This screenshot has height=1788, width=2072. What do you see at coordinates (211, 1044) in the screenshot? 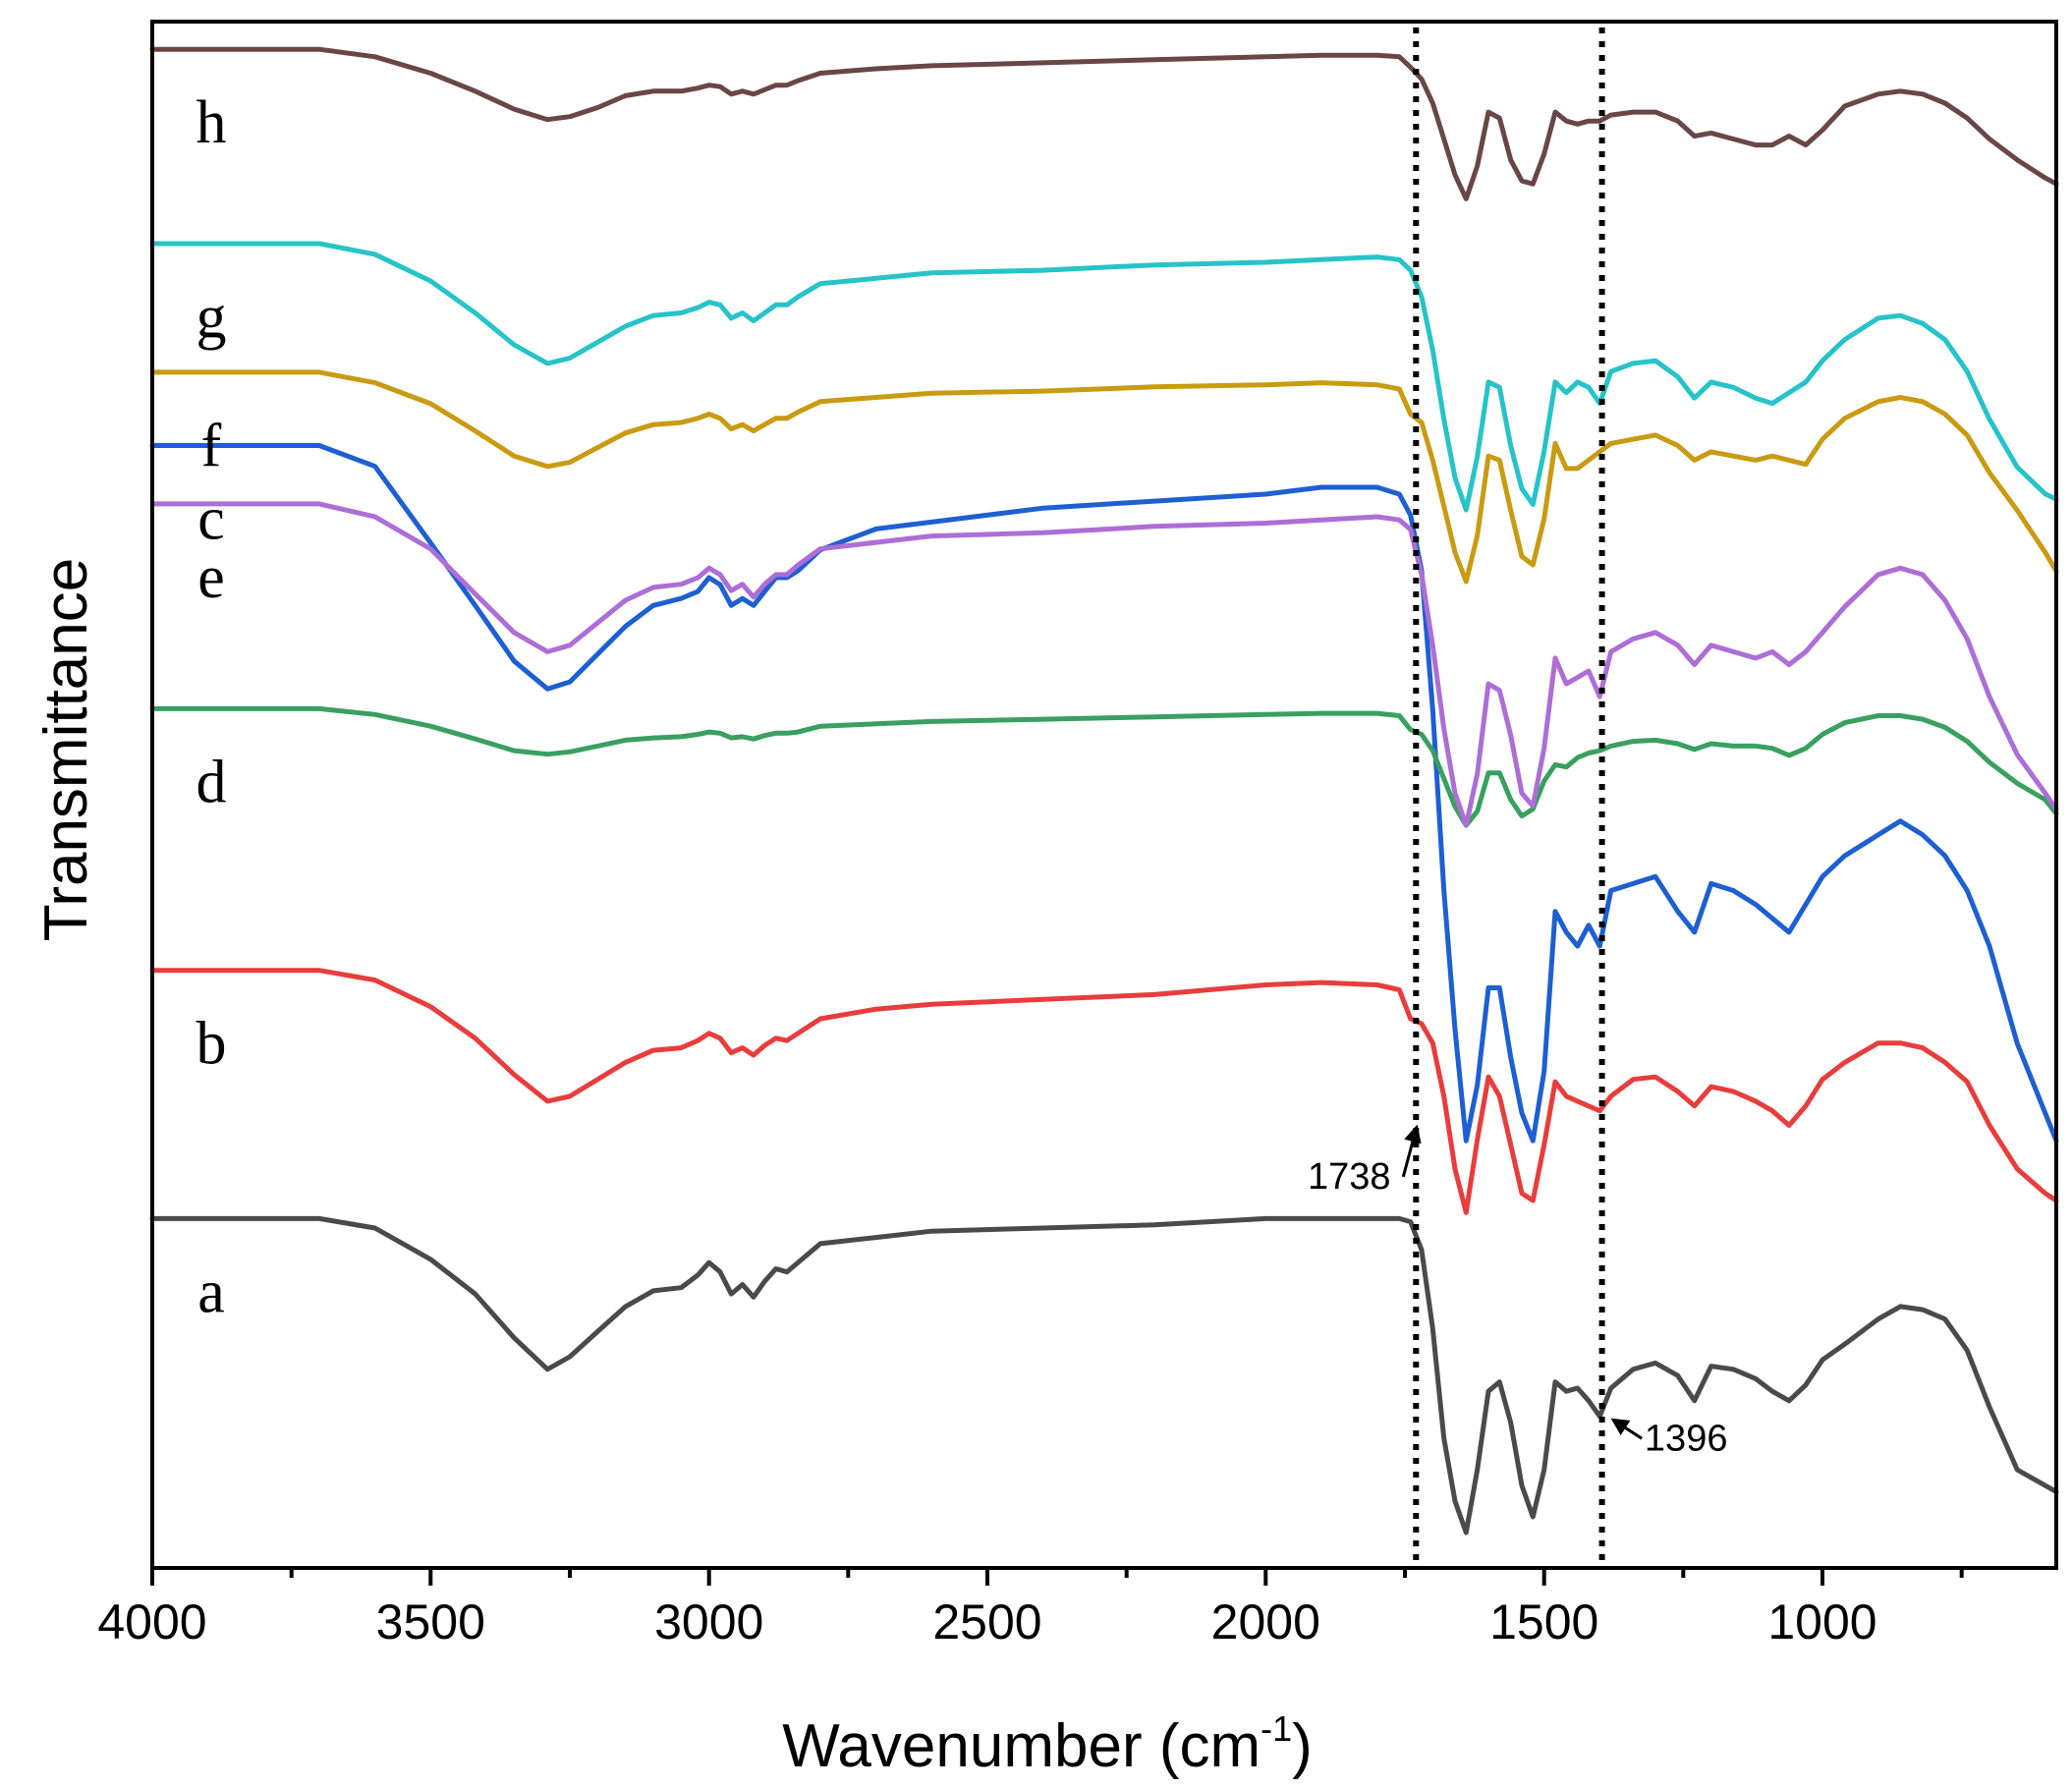
I see `series-label-b: b` at bounding box center [211, 1044].